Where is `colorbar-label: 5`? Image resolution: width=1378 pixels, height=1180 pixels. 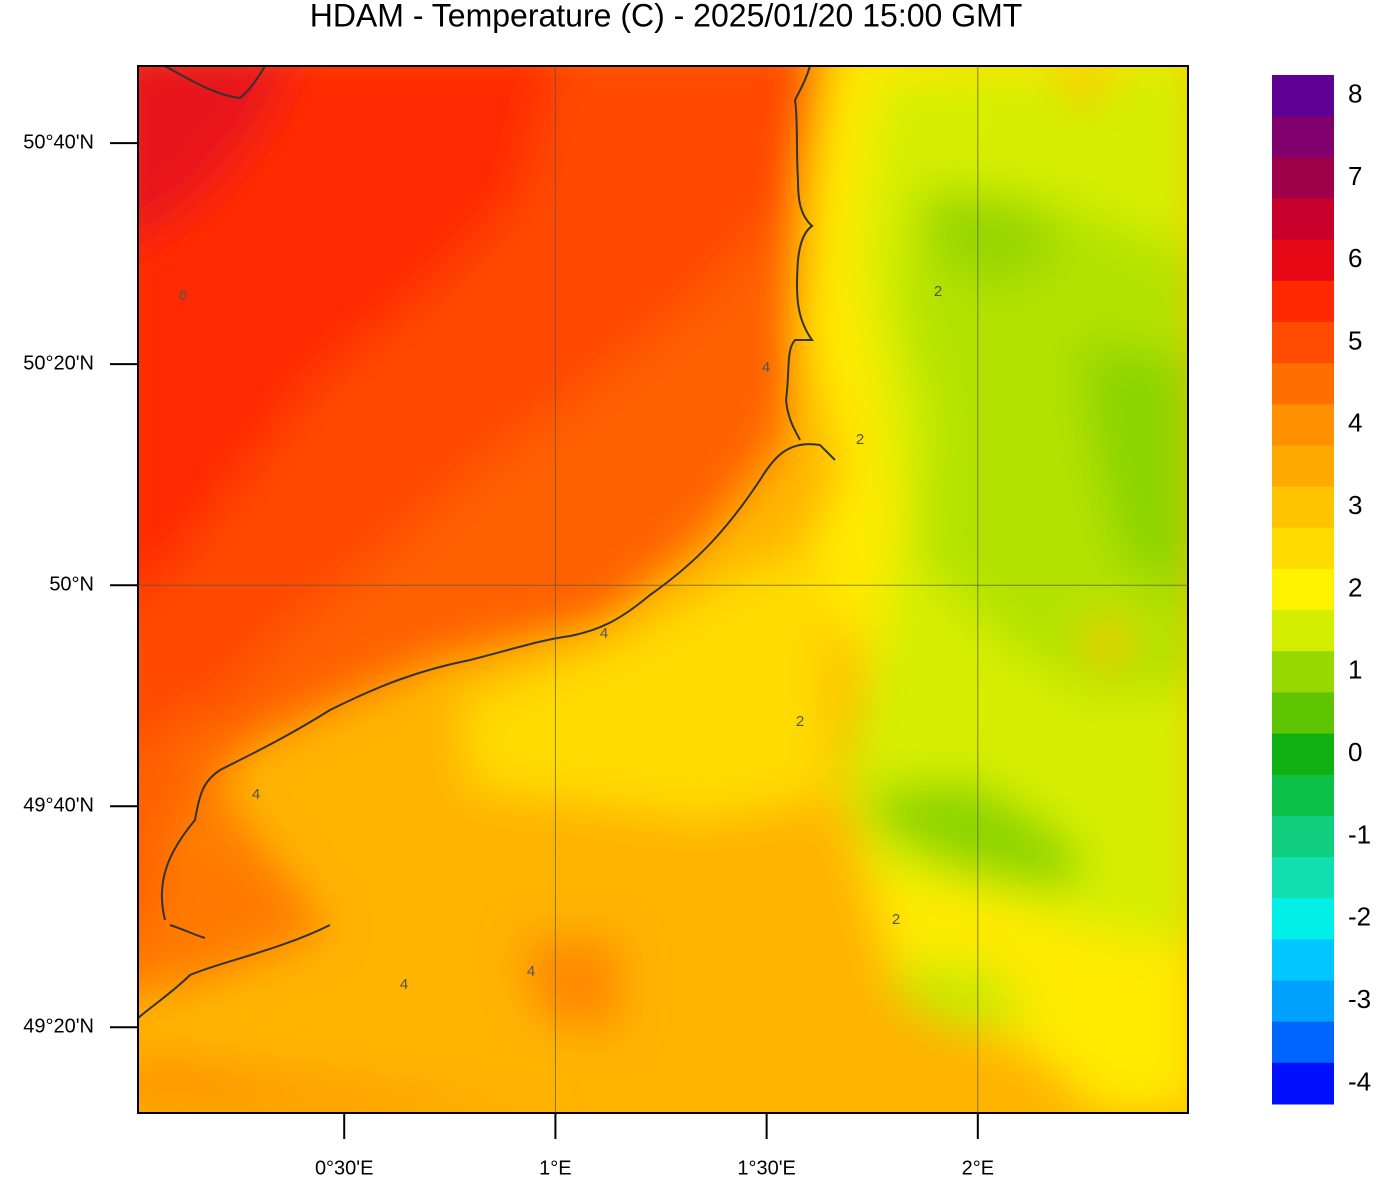 colorbar-label: 5 is located at coordinates (1355, 340).